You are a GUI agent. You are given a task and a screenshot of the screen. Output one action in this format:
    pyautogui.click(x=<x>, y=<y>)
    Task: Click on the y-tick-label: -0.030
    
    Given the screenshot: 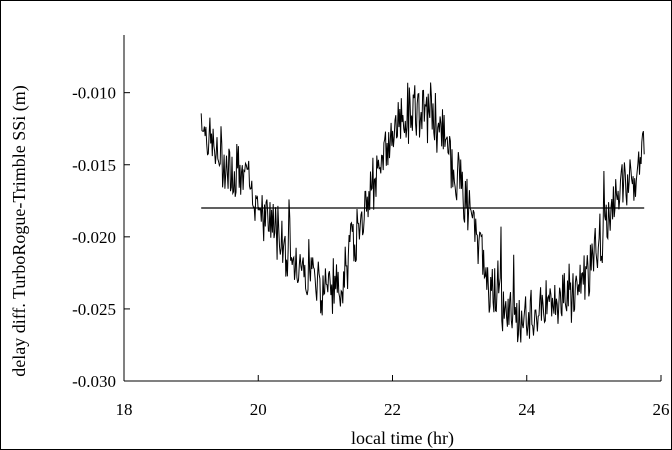 What is the action you would take?
    pyautogui.click(x=94, y=381)
    